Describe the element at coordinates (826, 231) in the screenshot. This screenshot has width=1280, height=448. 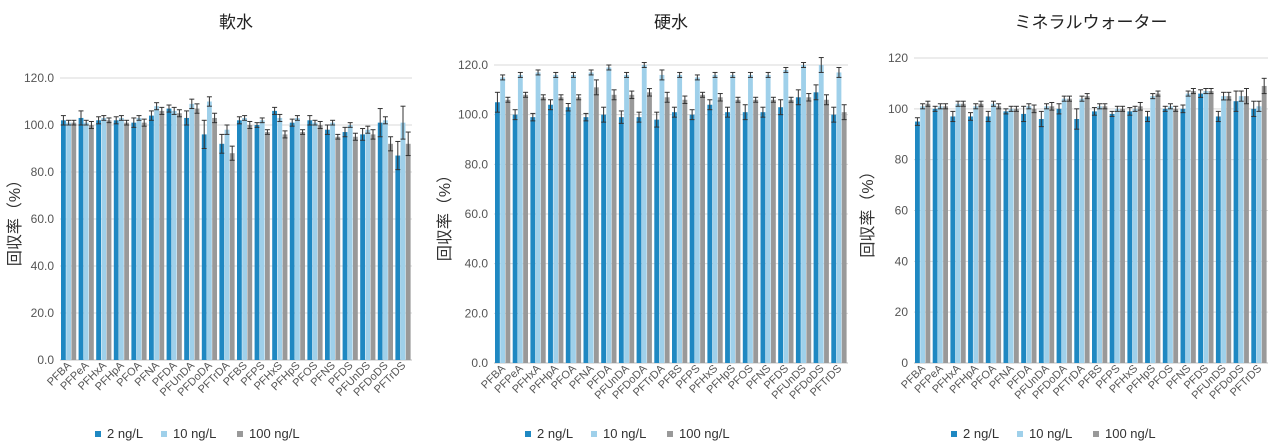
I see `bar-100ngl-pfdods` at that location.